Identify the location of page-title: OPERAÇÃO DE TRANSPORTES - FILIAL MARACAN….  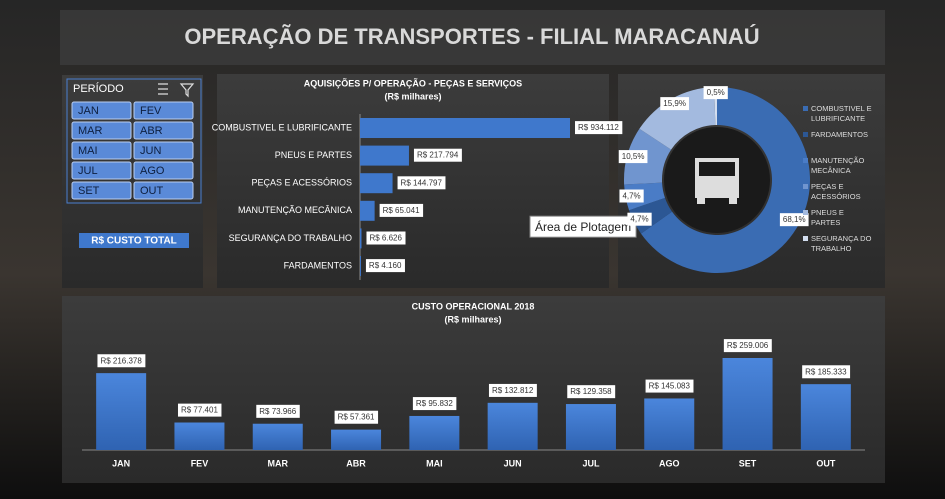
(471, 36).